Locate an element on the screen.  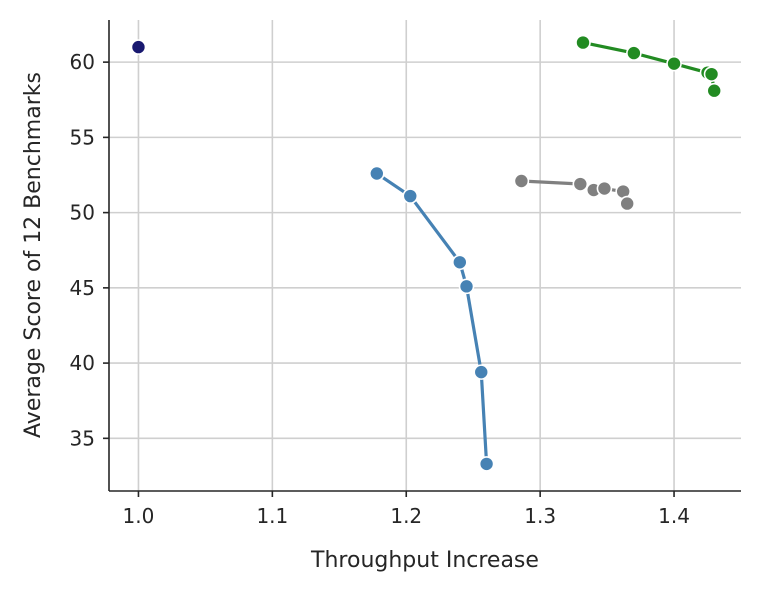
y-tick-label: 40 is located at coordinates (82, 363).